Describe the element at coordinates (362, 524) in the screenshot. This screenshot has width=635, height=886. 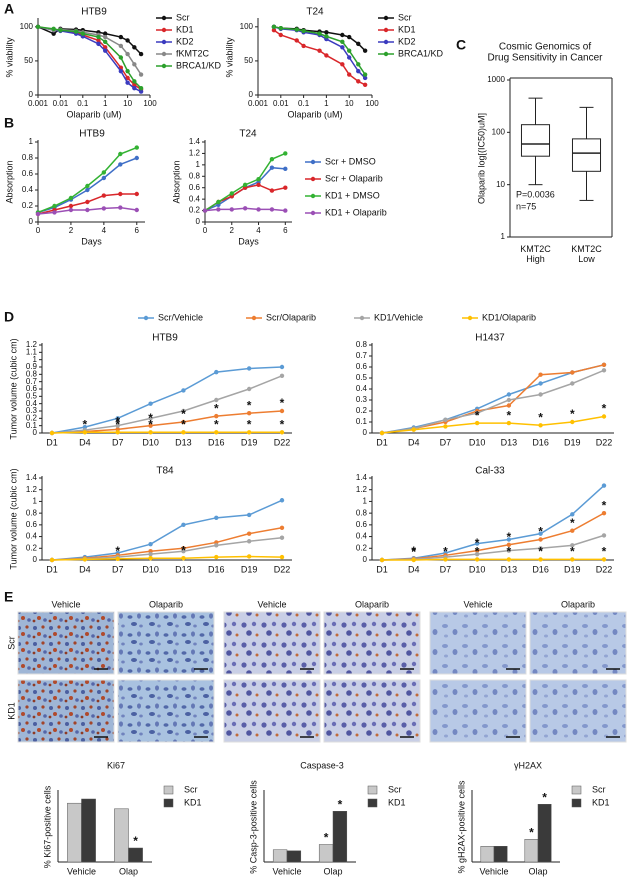
I see `y-tick-label: 0.6` at that location.